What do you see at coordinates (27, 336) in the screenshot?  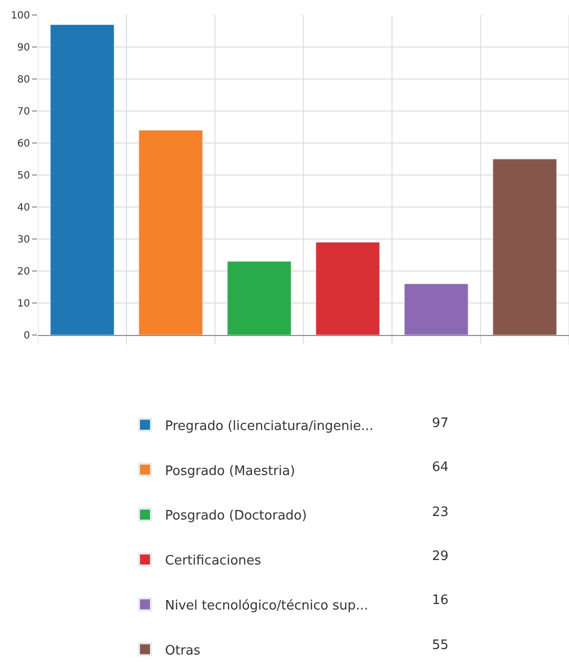 I see `y-tick-label: 0` at bounding box center [27, 336].